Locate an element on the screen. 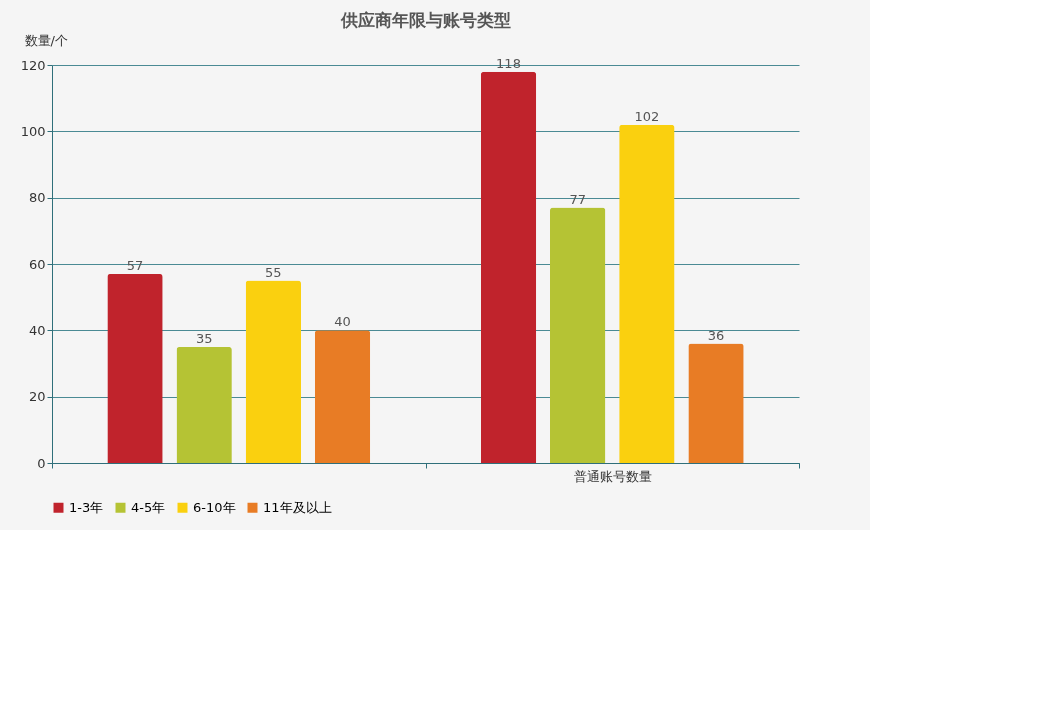 The height and width of the screenshot is (728, 1052). x-tick-label: 普通账号数量 is located at coordinates (612, 476).